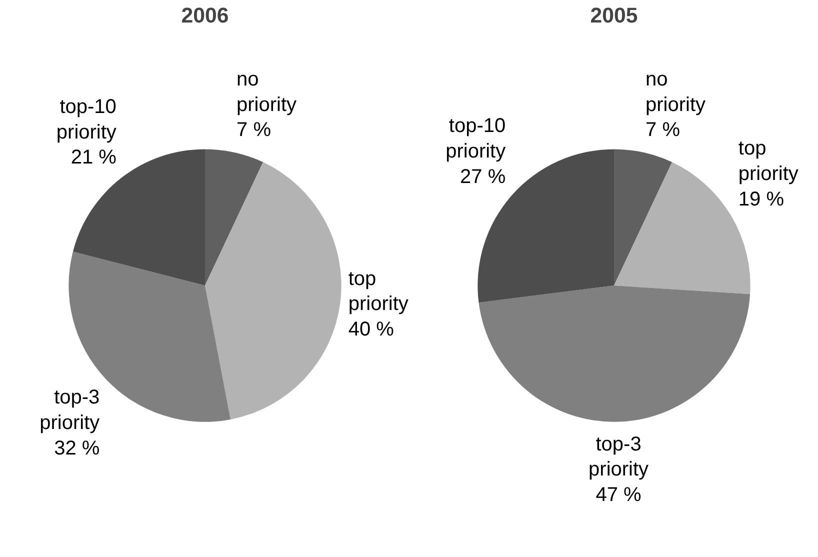 The height and width of the screenshot is (557, 818). Describe the element at coordinates (761, 199) in the screenshot. I see `data-label: 19 %` at that location.